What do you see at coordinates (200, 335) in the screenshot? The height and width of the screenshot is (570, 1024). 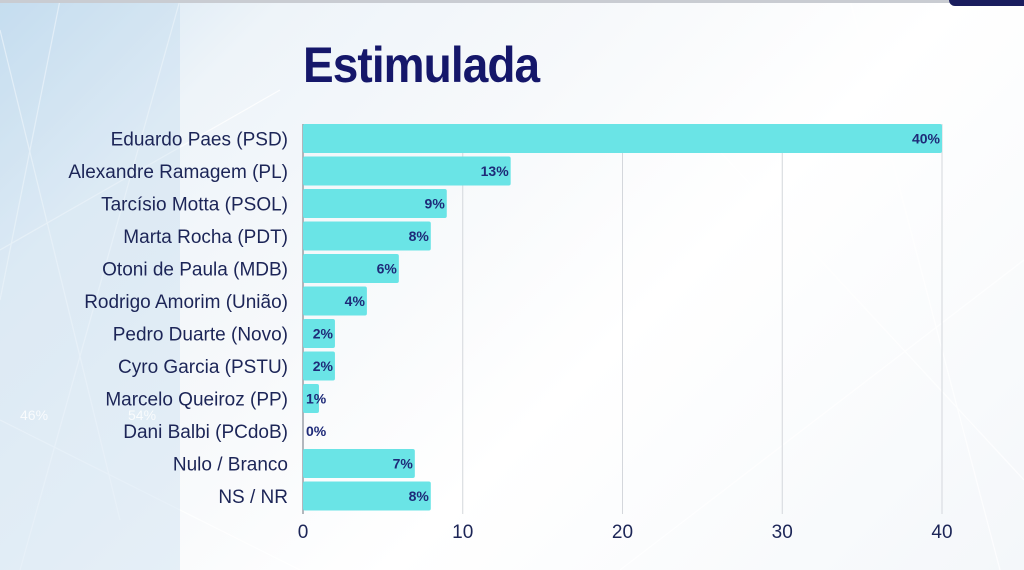 I see `category-label: Pedro Duarte (Novo)` at bounding box center [200, 335].